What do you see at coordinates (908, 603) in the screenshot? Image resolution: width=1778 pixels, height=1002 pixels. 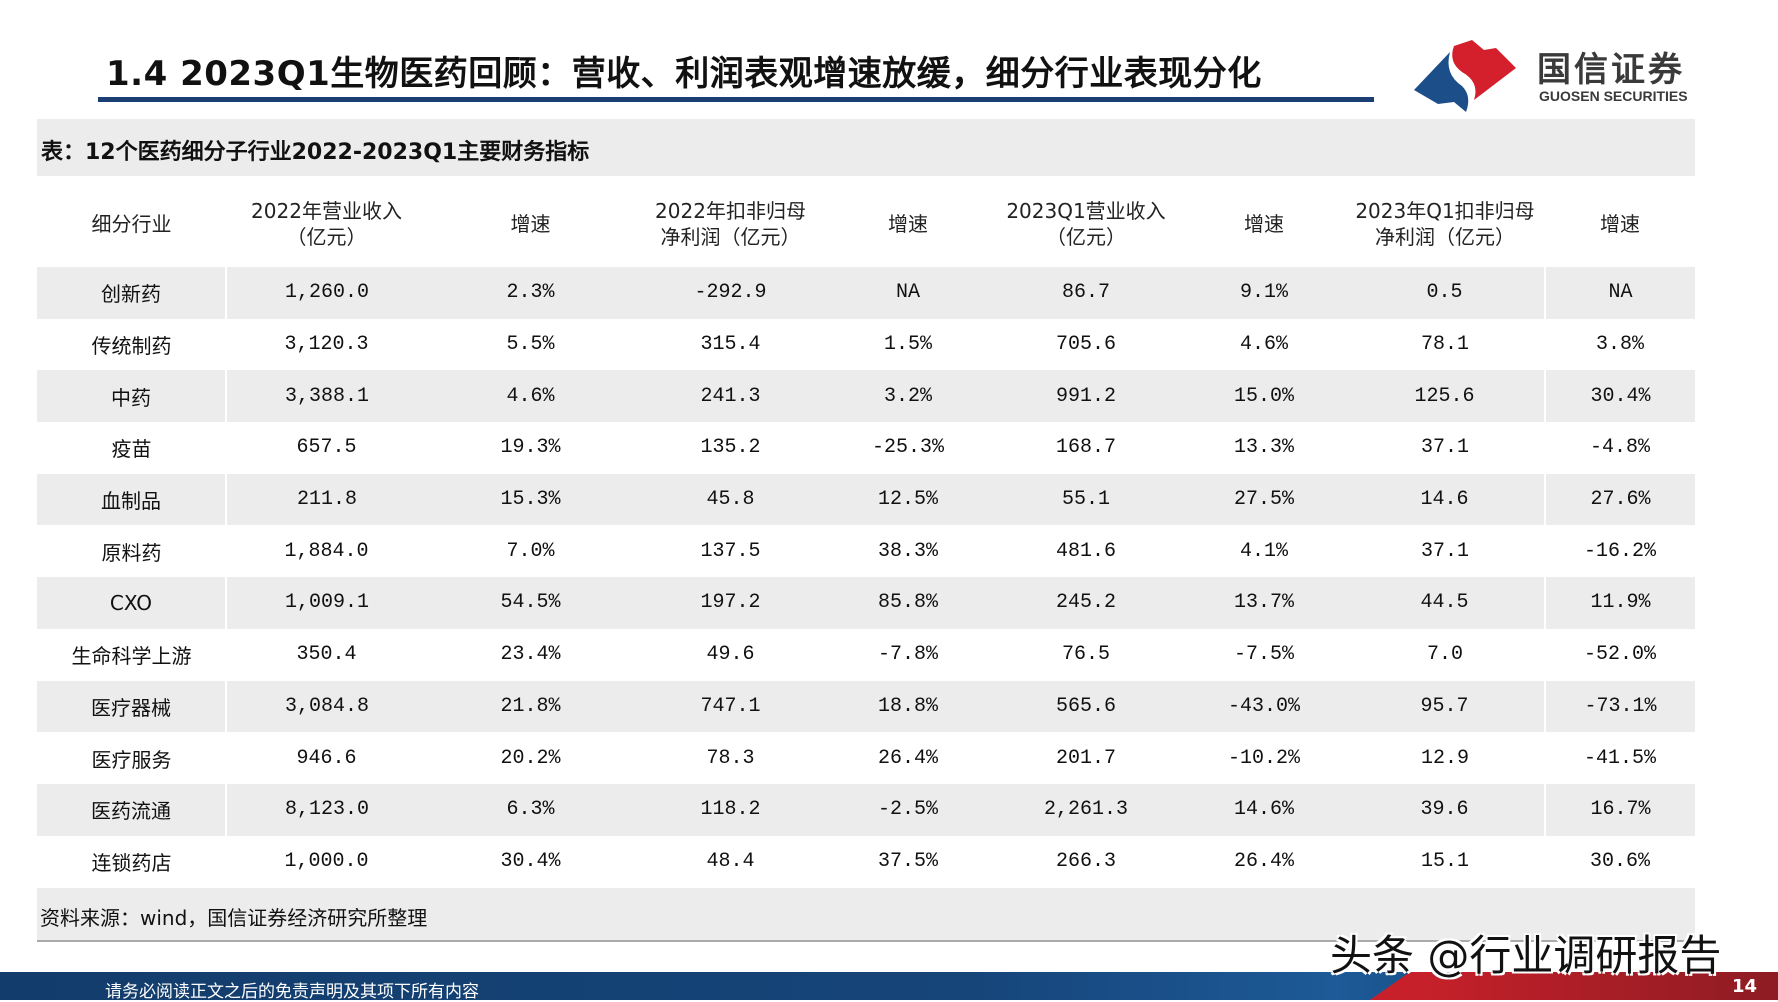 I see `value-cell: 85.8%` at bounding box center [908, 603].